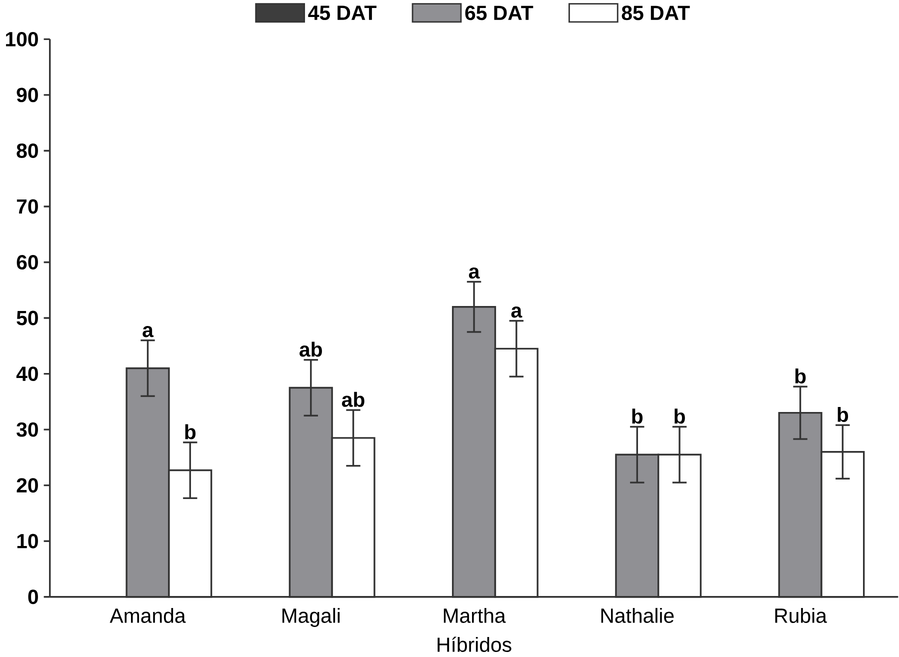 This screenshot has width=899, height=657. What do you see at coordinates (499, 13) in the screenshot?
I see `legend-label: 65 DAT` at bounding box center [499, 13].